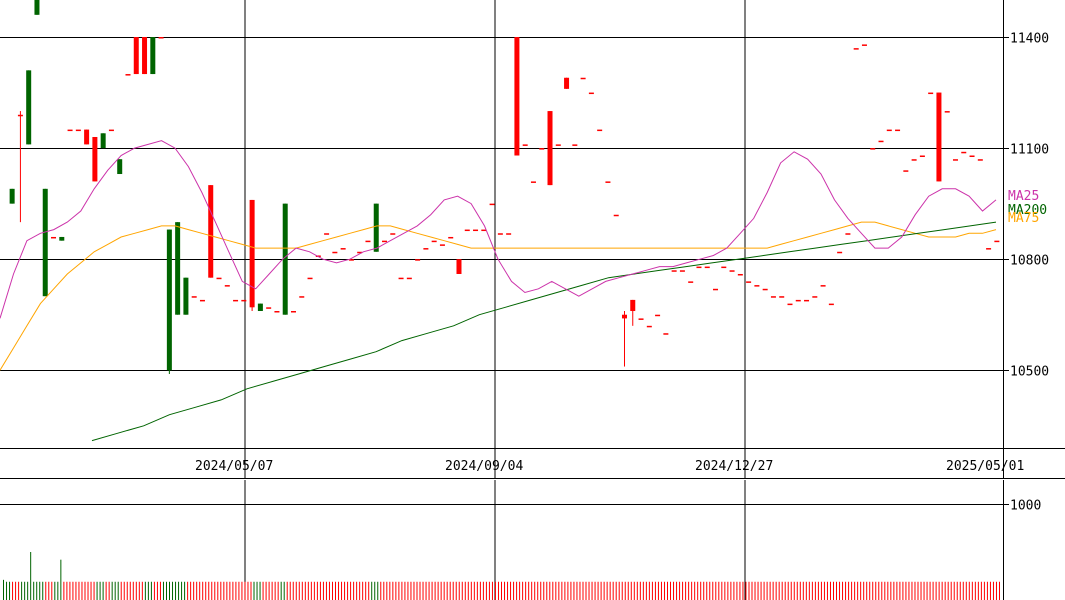  I want to click on volume-bars, so click(501, 576).